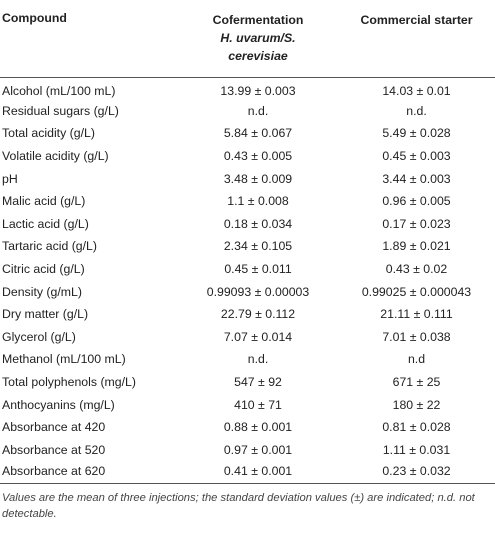  I want to click on cell-cofermentation: 547 ± 92, so click(258, 382).